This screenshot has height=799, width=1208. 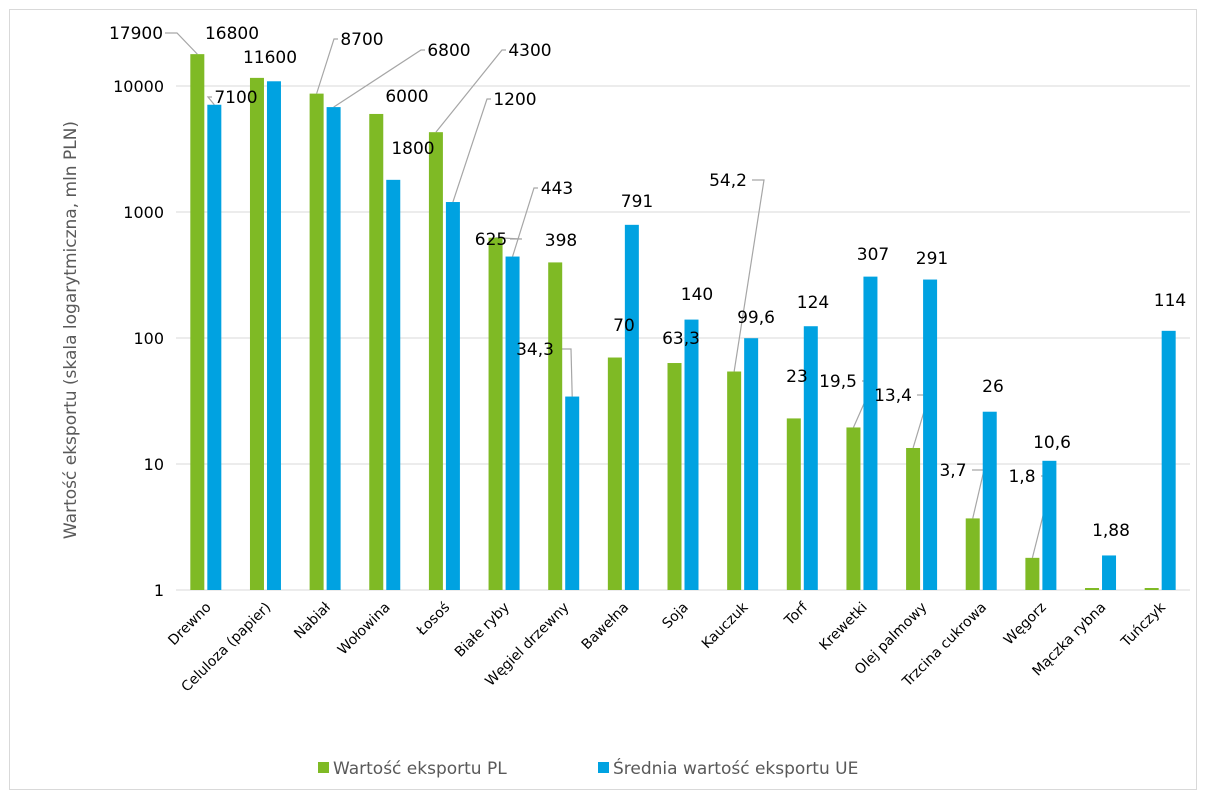 I want to click on data-label-ue: 26, so click(x=993, y=387).